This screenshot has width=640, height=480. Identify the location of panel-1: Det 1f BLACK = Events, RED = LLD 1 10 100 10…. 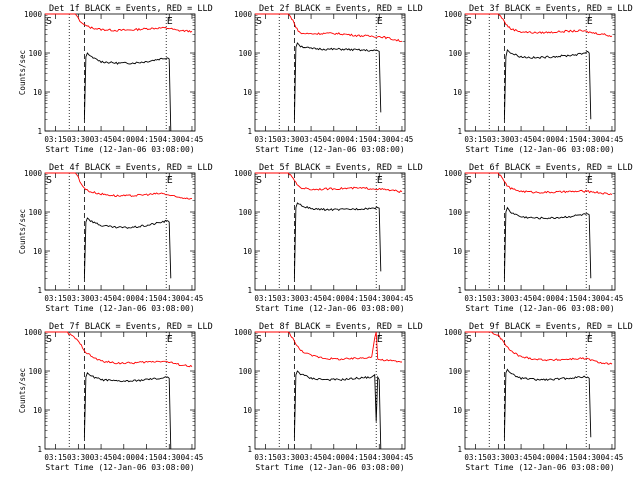
(115, 79).